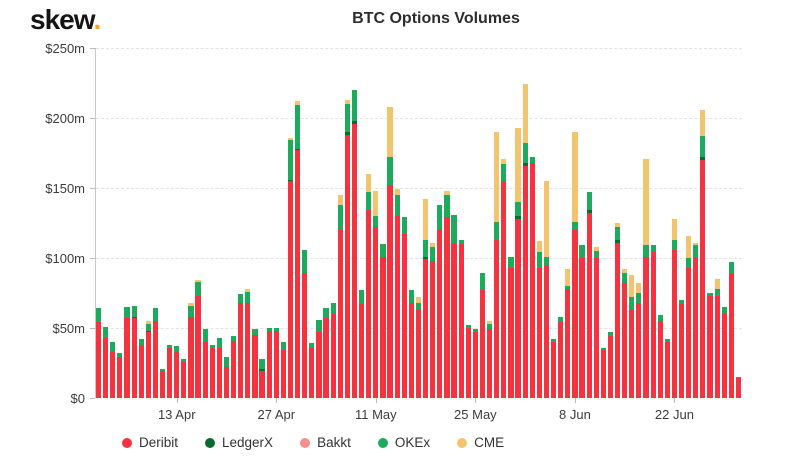 Image resolution: width=800 pixels, height=458 pixels. I want to click on legend-item-ledgerx: LedgerX, so click(239, 442).